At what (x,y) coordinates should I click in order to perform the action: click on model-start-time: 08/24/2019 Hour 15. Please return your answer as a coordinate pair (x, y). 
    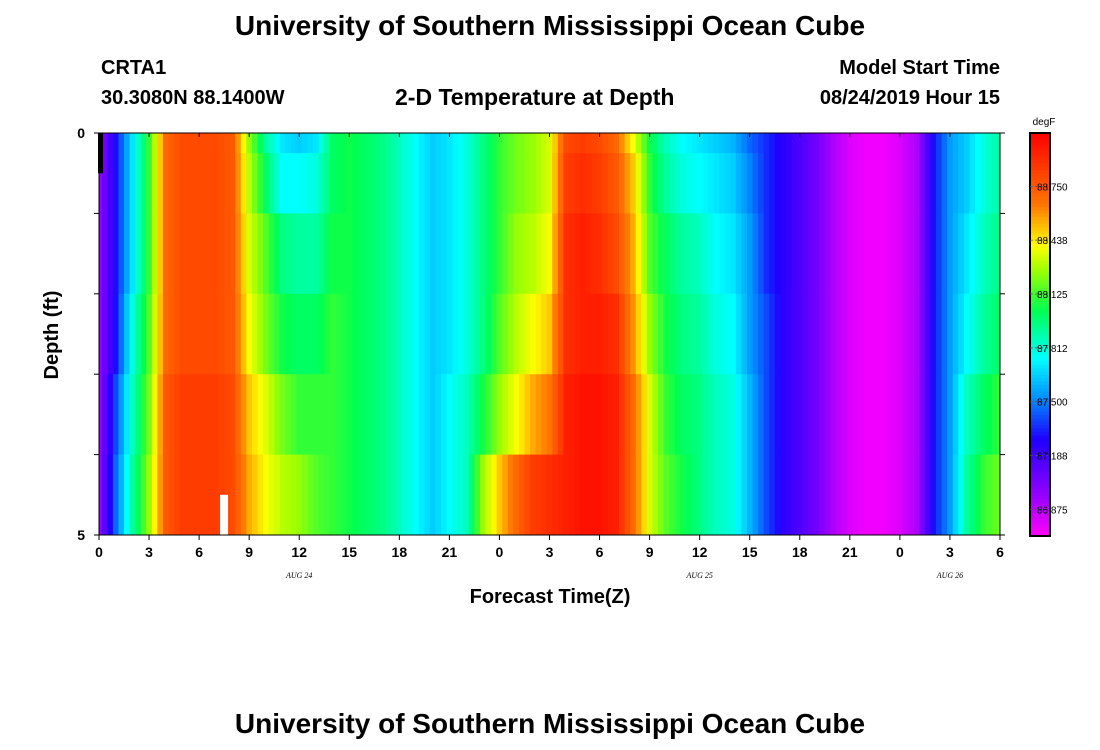
    Looking at the image, I should click on (909, 98).